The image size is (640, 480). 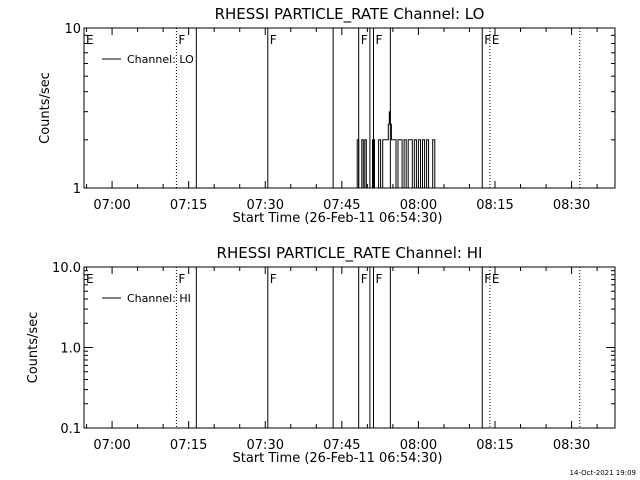 What do you see at coordinates (77, 189) in the screenshot?
I see `y-tick-label: 1` at bounding box center [77, 189].